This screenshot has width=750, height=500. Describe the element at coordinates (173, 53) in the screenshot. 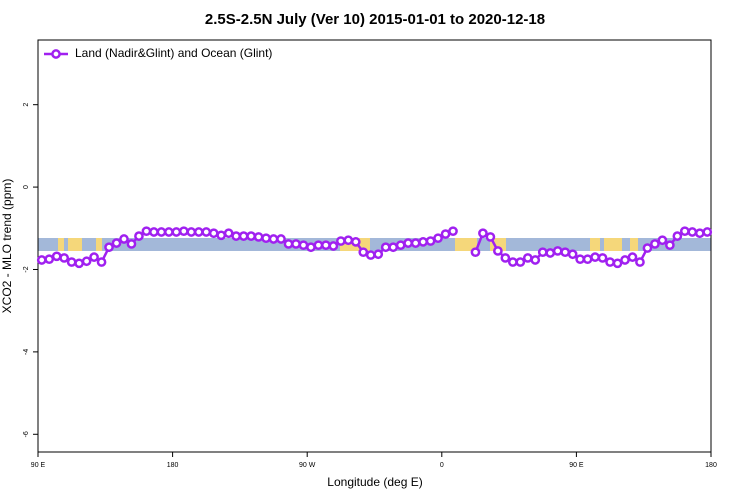

I see `legend-label: Land (Nadir&Glint) and Ocean (Glint)` at that location.